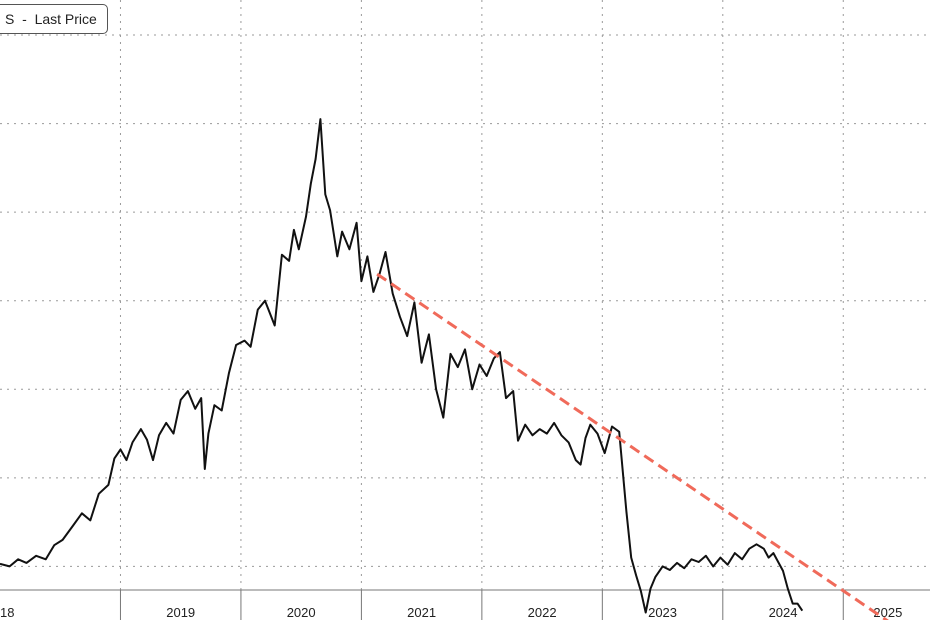 The image size is (930, 620). Describe the element at coordinates (180, 612) in the screenshot. I see `x-tick-label: 2019` at that location.